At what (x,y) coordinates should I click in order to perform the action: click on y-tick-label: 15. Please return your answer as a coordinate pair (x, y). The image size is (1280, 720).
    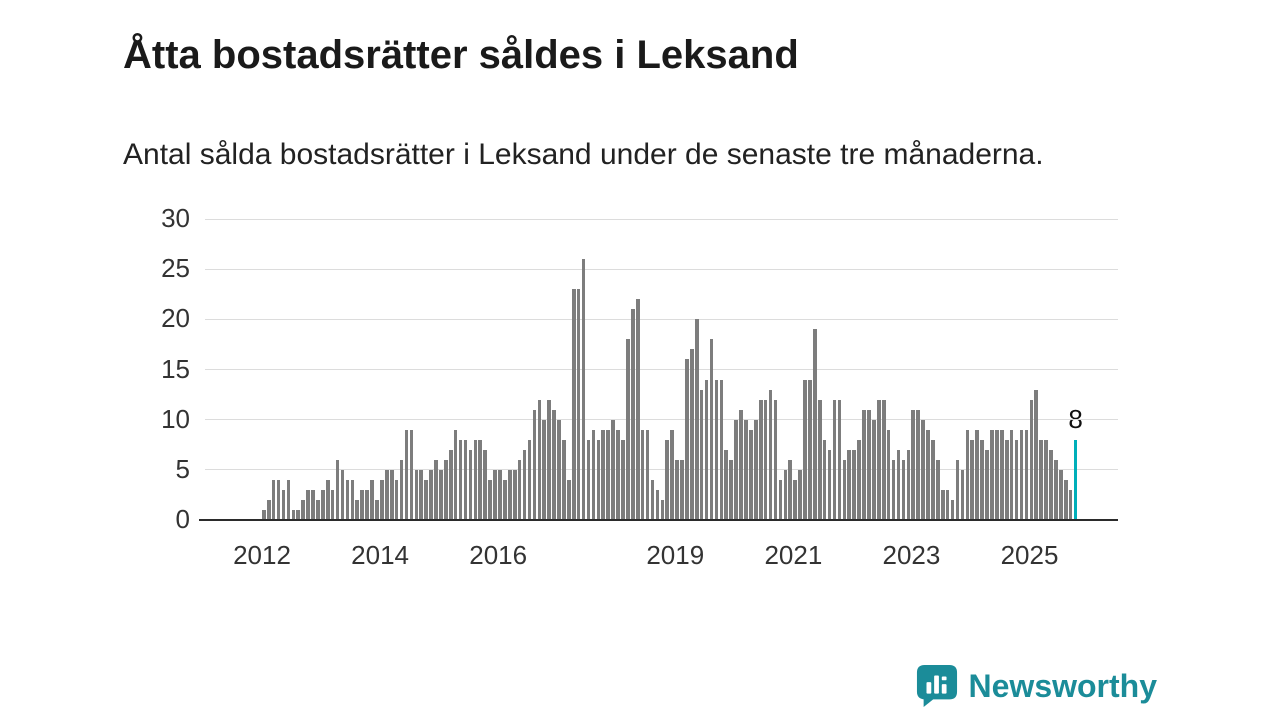
    Looking at the image, I should click on (175, 368).